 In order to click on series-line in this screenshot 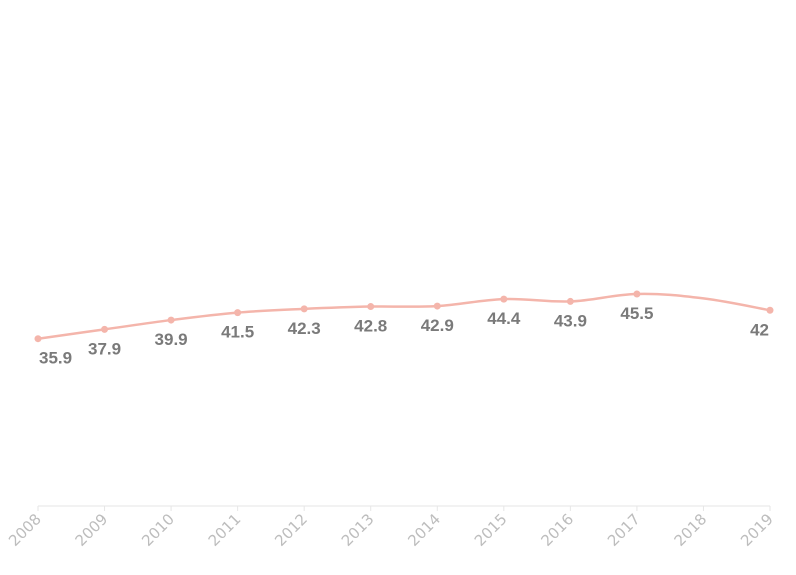, I will do `click(404, 316)`.